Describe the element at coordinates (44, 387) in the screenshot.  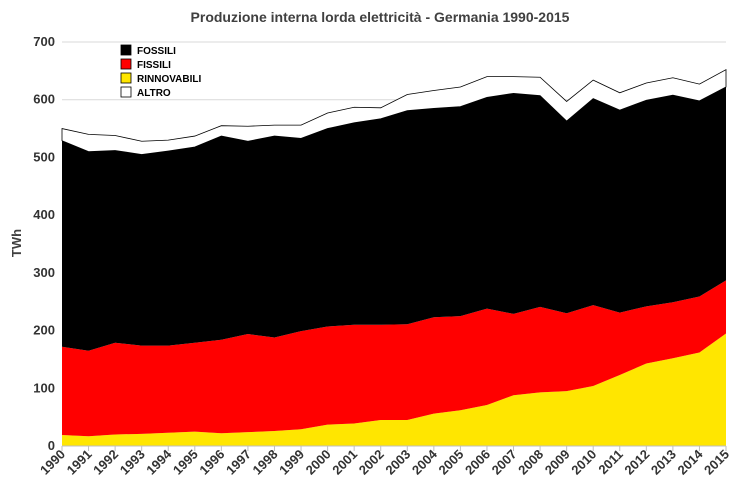
I see `y-tick-label-100: 100` at that location.